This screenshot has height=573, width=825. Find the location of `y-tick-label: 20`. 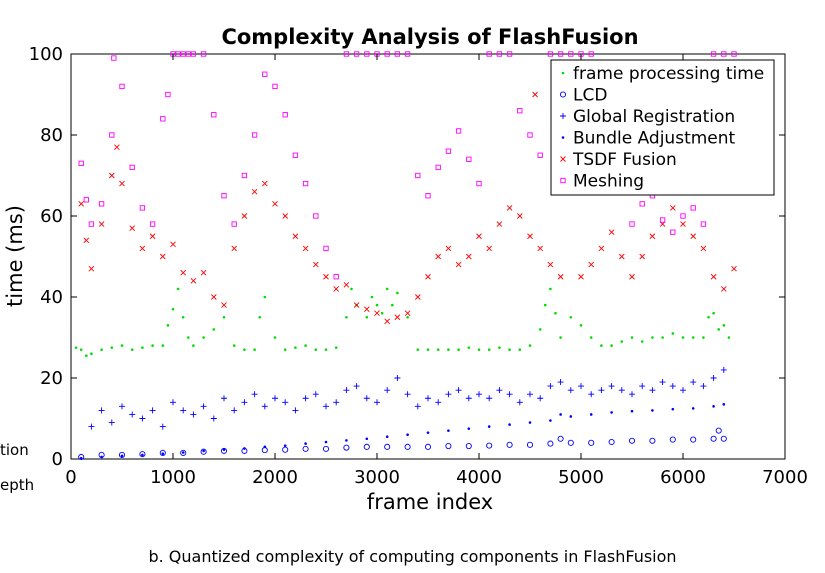

y-tick-label: 20 is located at coordinates (51, 378).